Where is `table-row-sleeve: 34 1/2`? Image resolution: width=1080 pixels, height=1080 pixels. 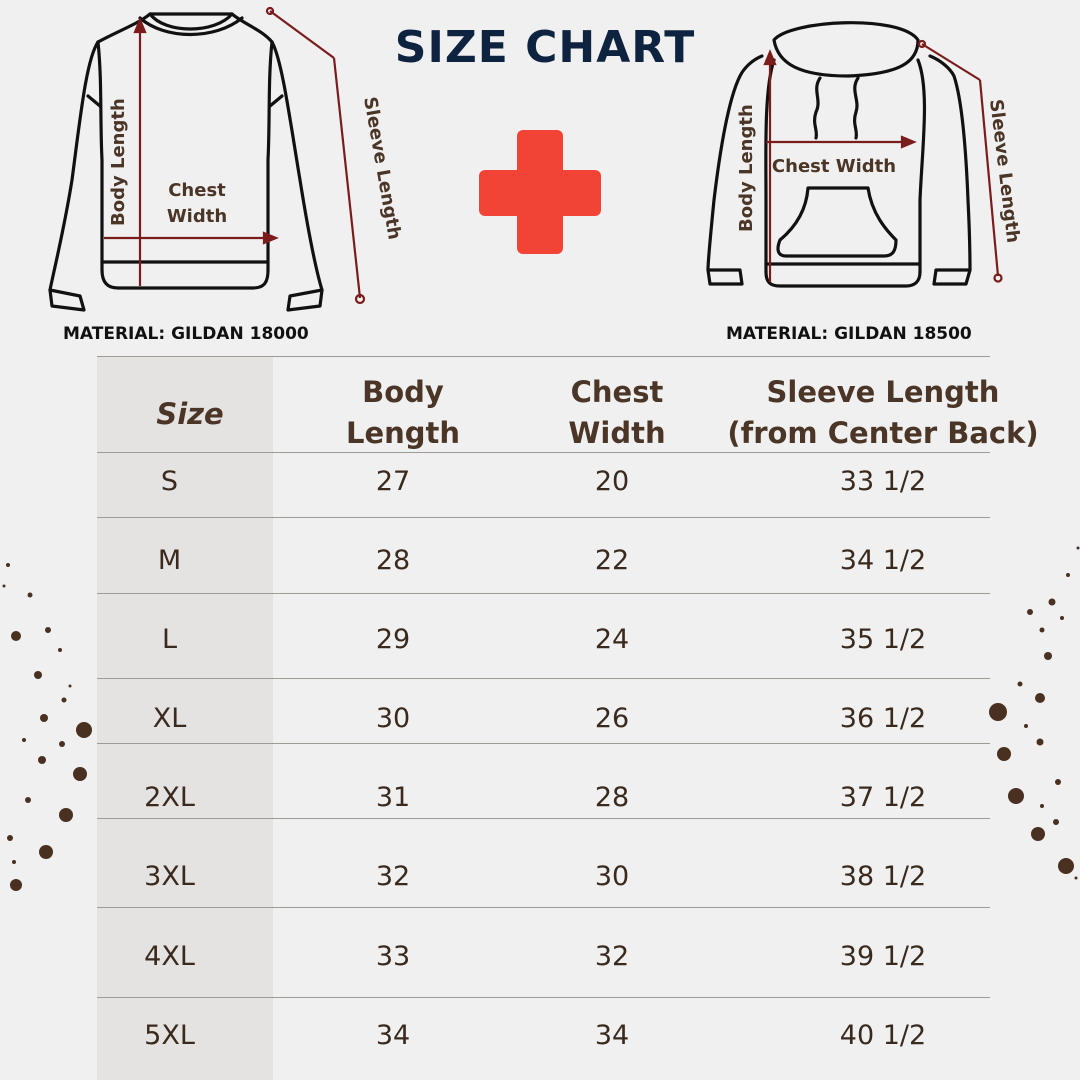 table-row-sleeve: 34 1/2 is located at coordinates (883, 560).